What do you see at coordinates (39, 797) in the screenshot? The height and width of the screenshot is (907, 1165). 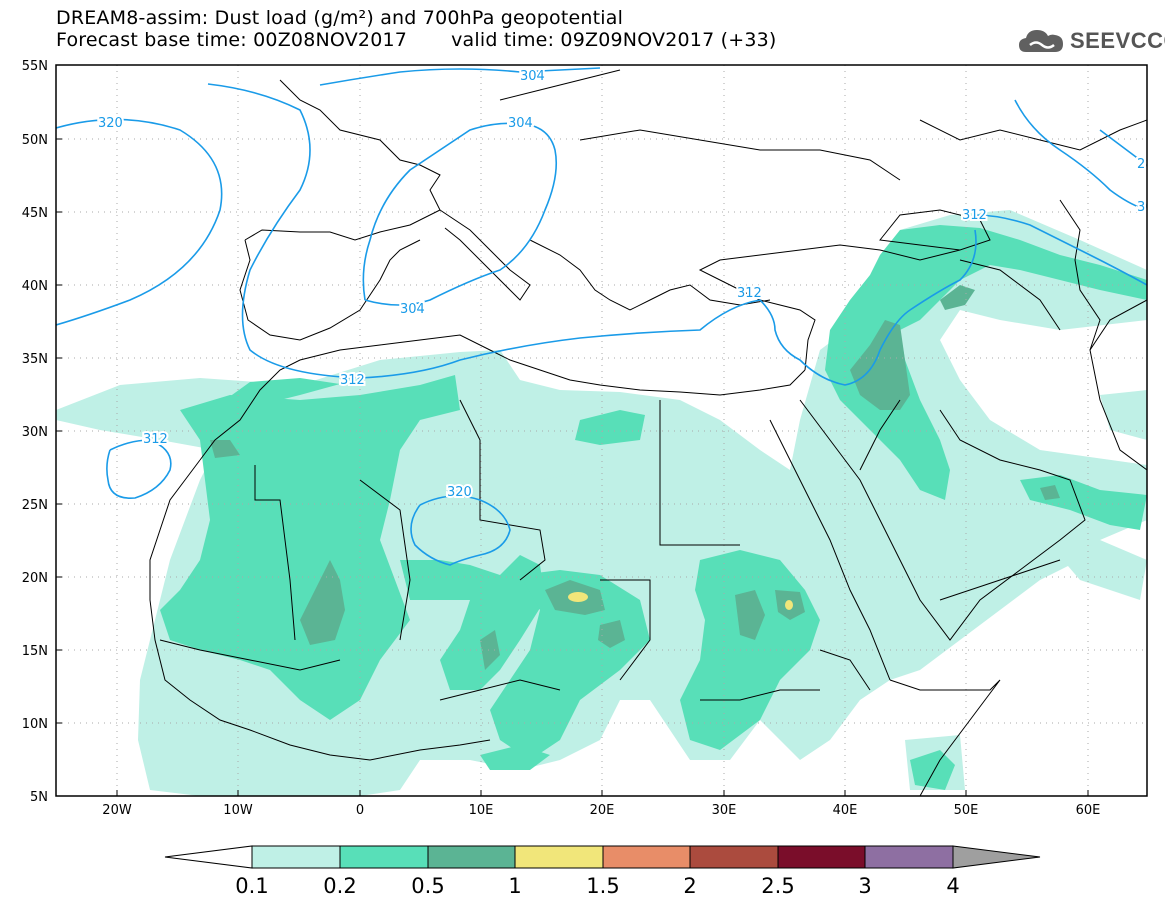 I see `lat-label: 5N` at bounding box center [39, 797].